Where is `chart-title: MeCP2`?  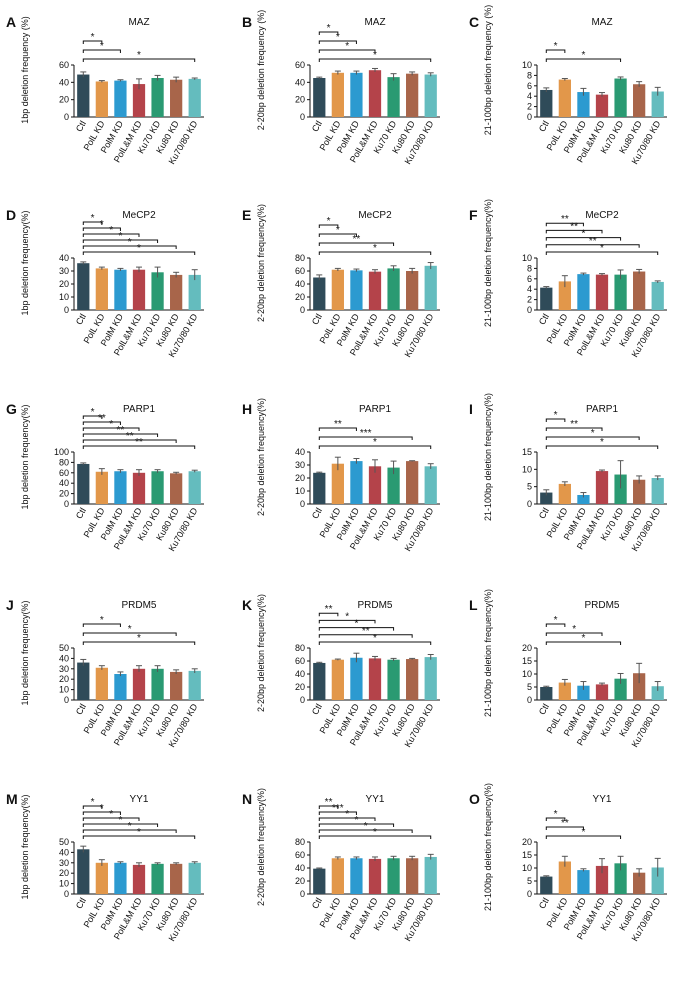 chart-title: MeCP2 is located at coordinates (139, 215).